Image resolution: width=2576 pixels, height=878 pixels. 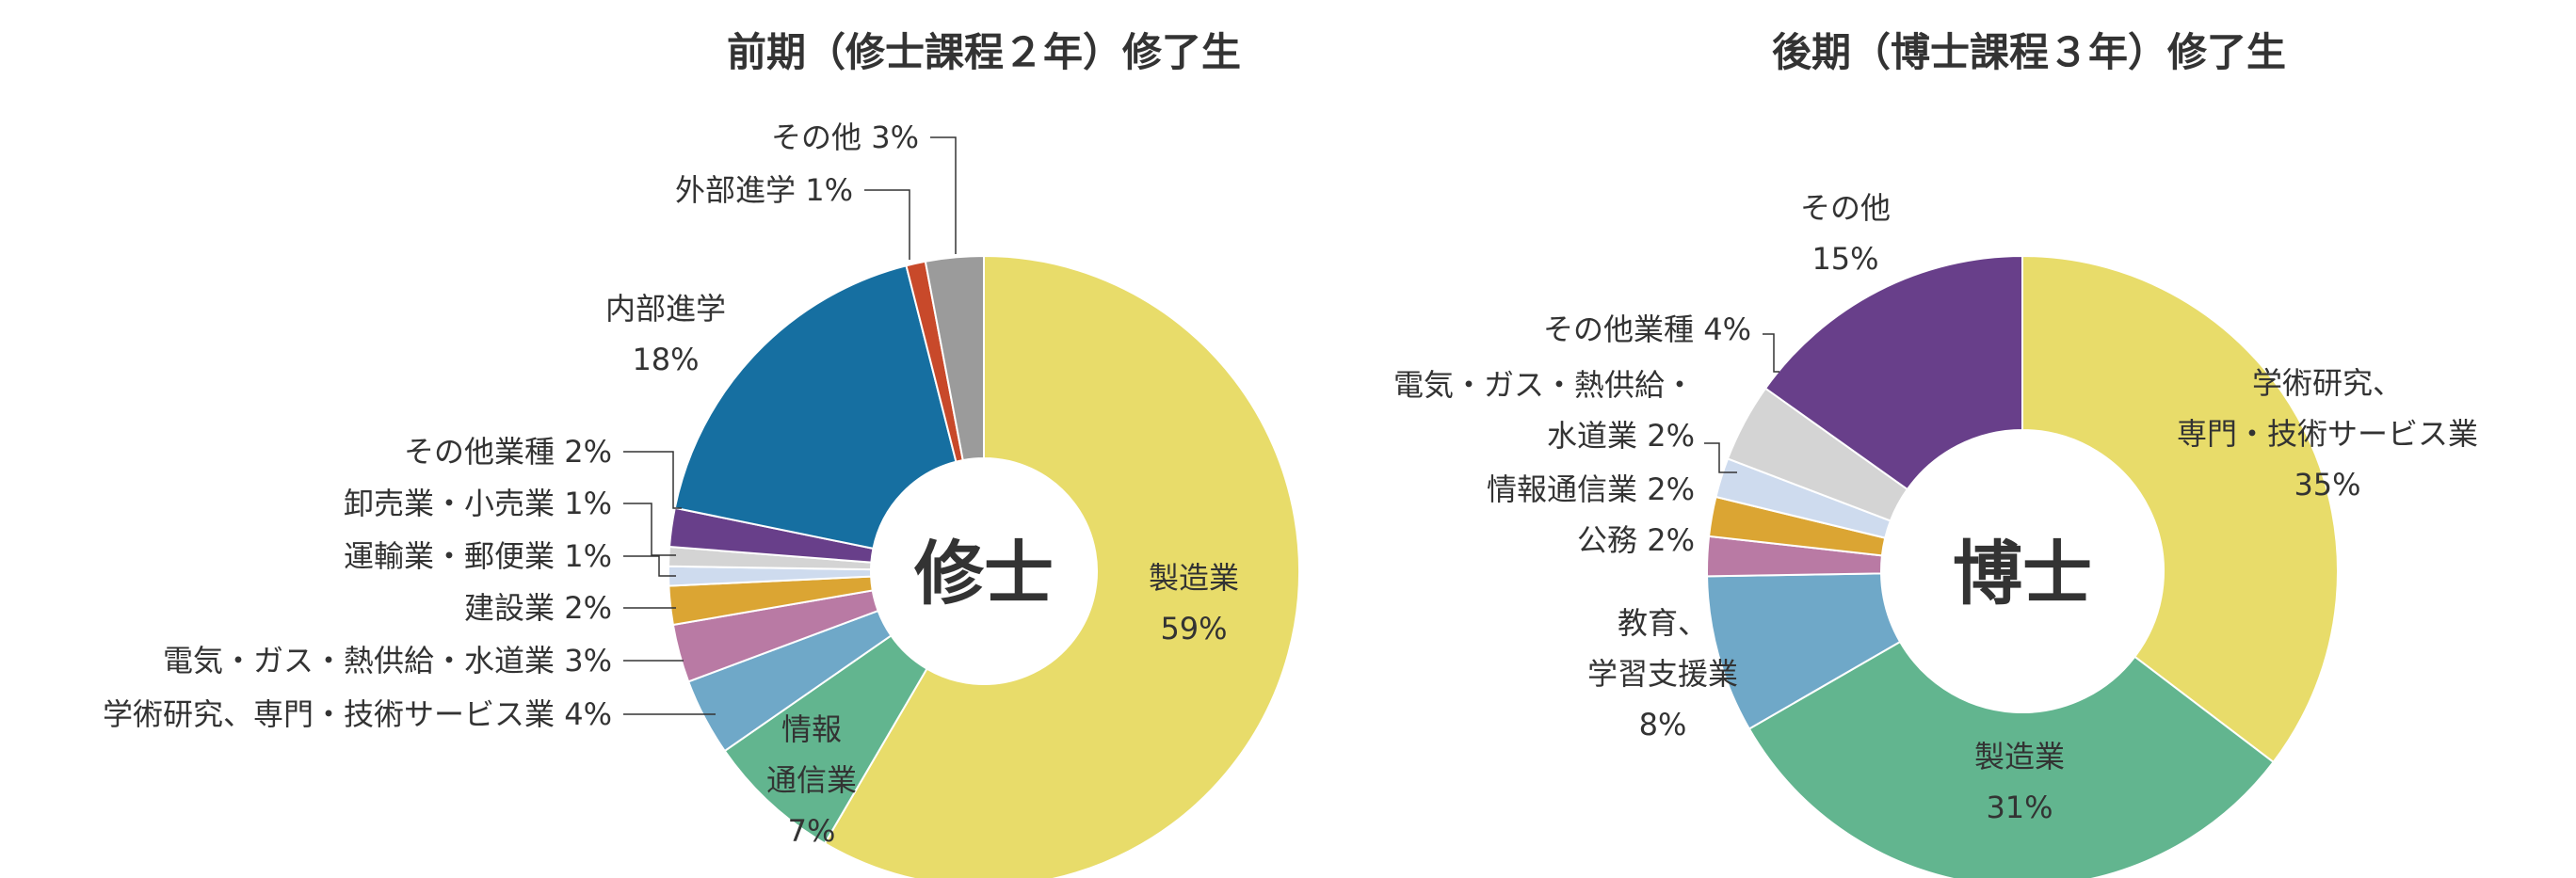 I want to click on slice-label: 7%, so click(x=812, y=831).